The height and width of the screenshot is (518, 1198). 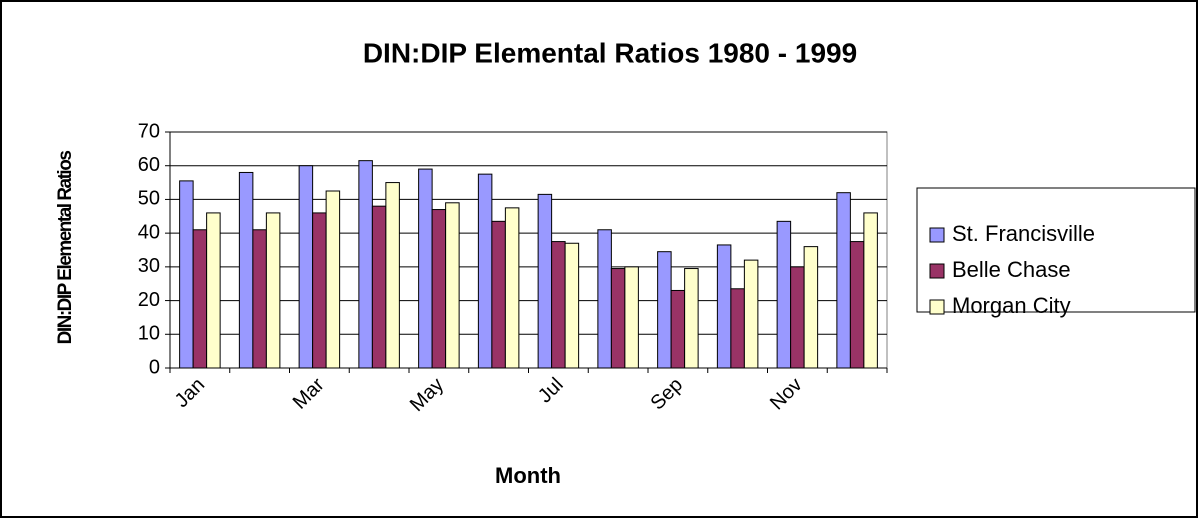 I want to click on y-tick-label: 0, so click(x=154, y=367).